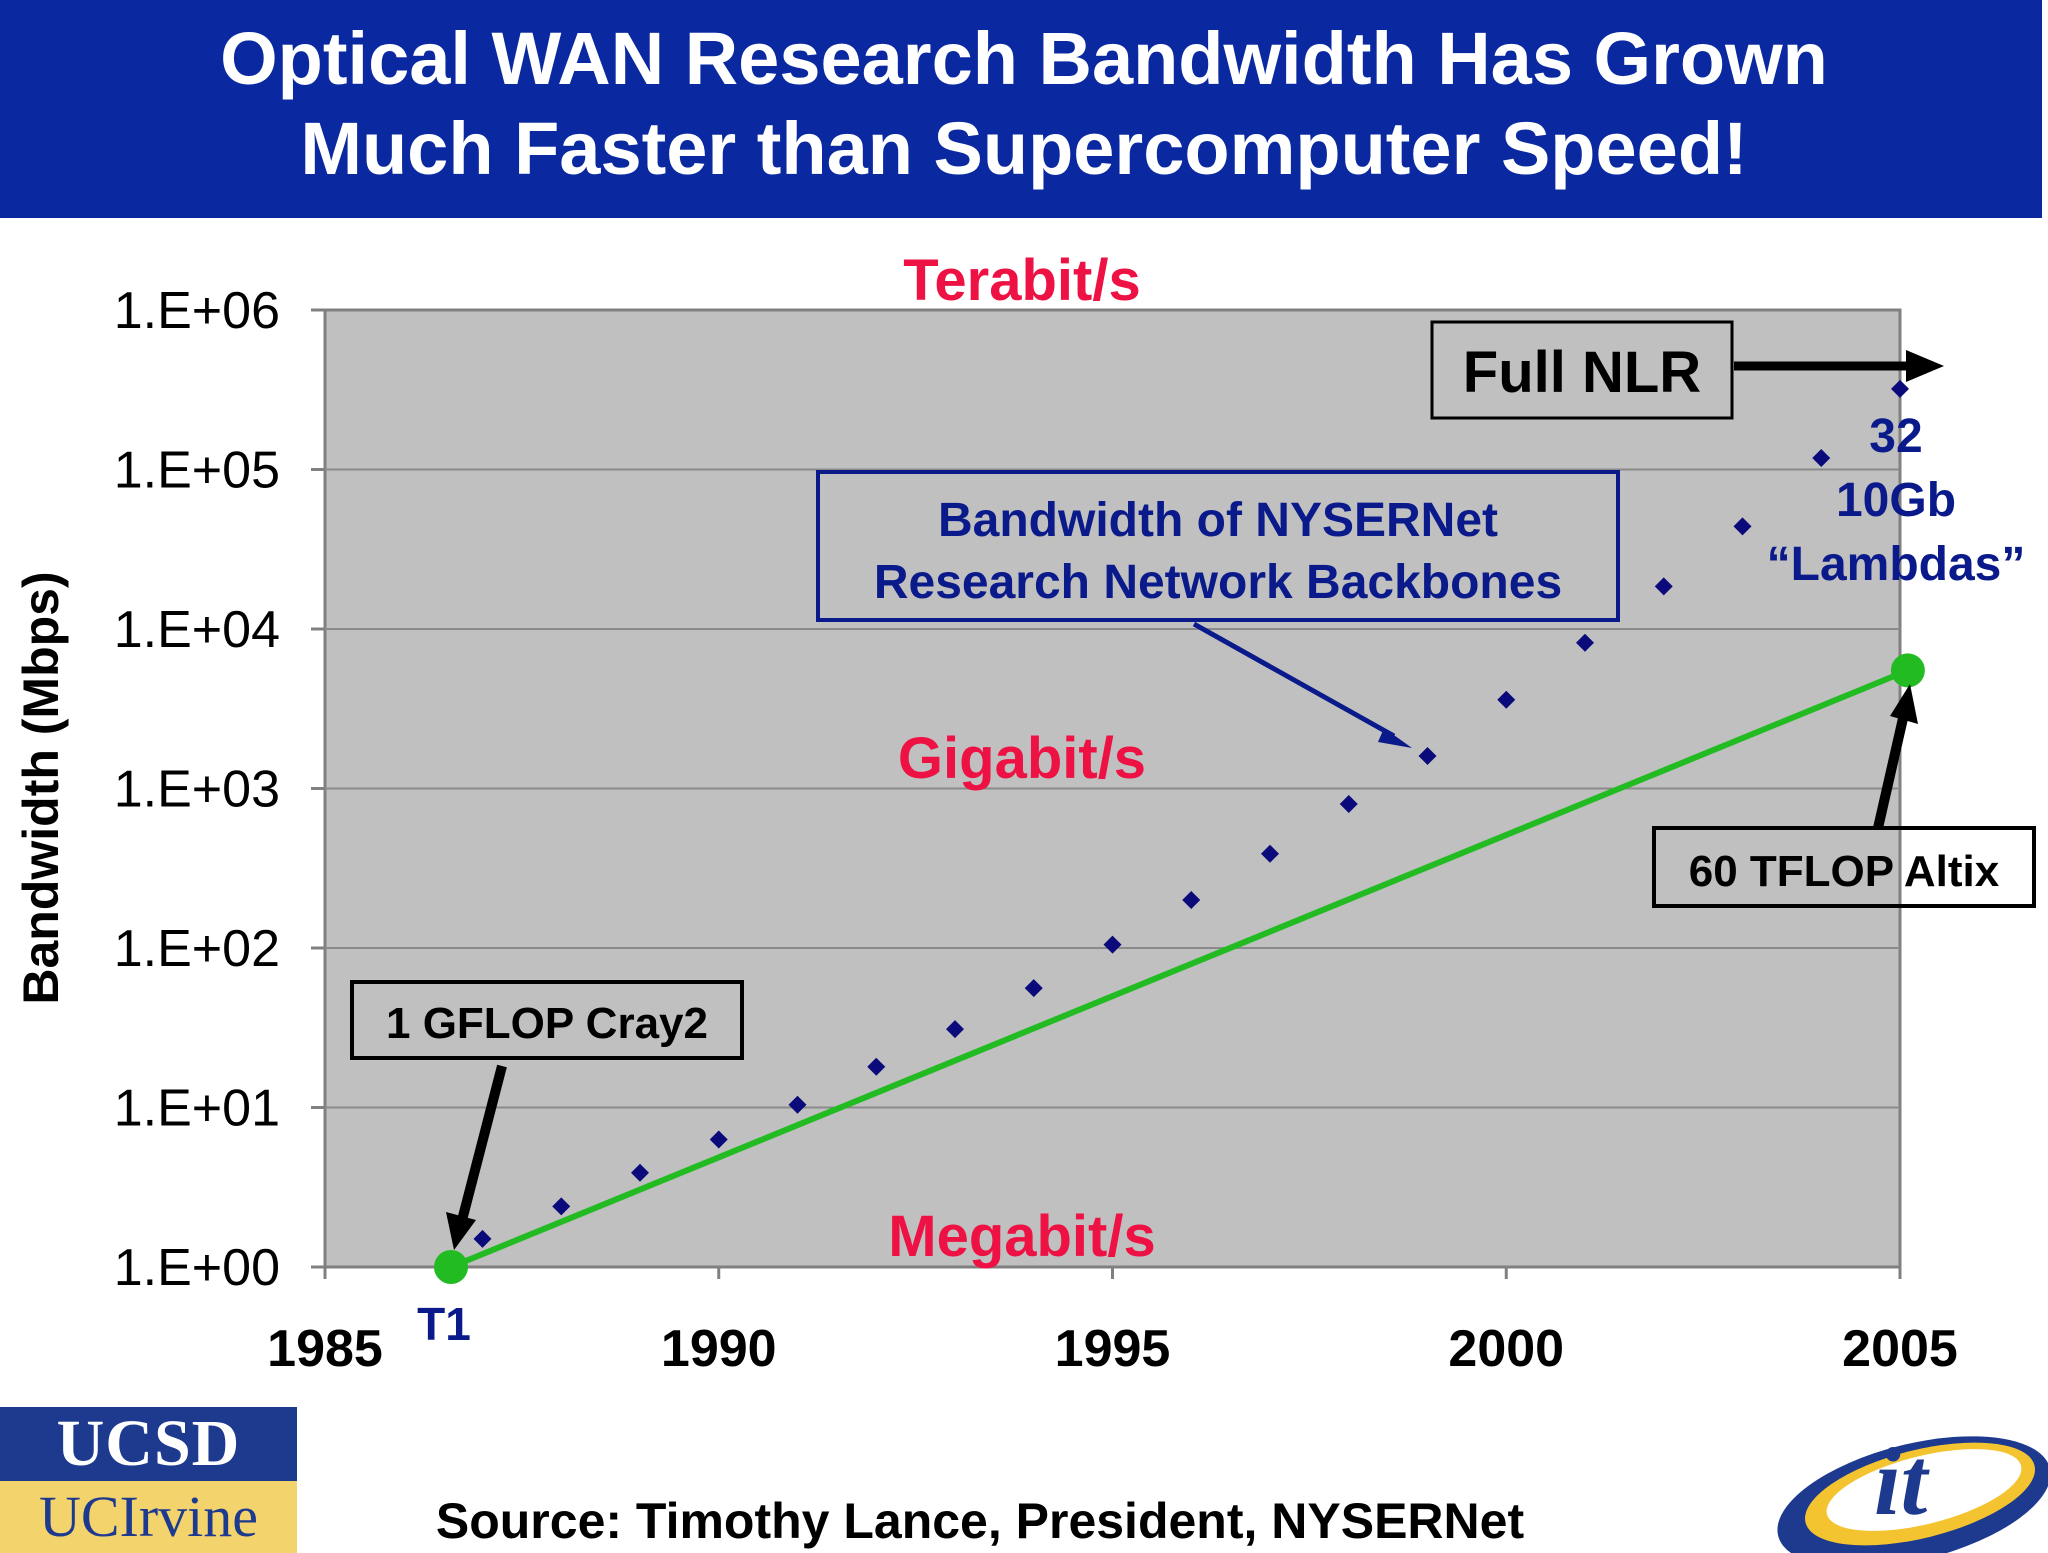  Describe the element at coordinates (1891, 771) in the screenshot. I see `altix-arrow` at that location.